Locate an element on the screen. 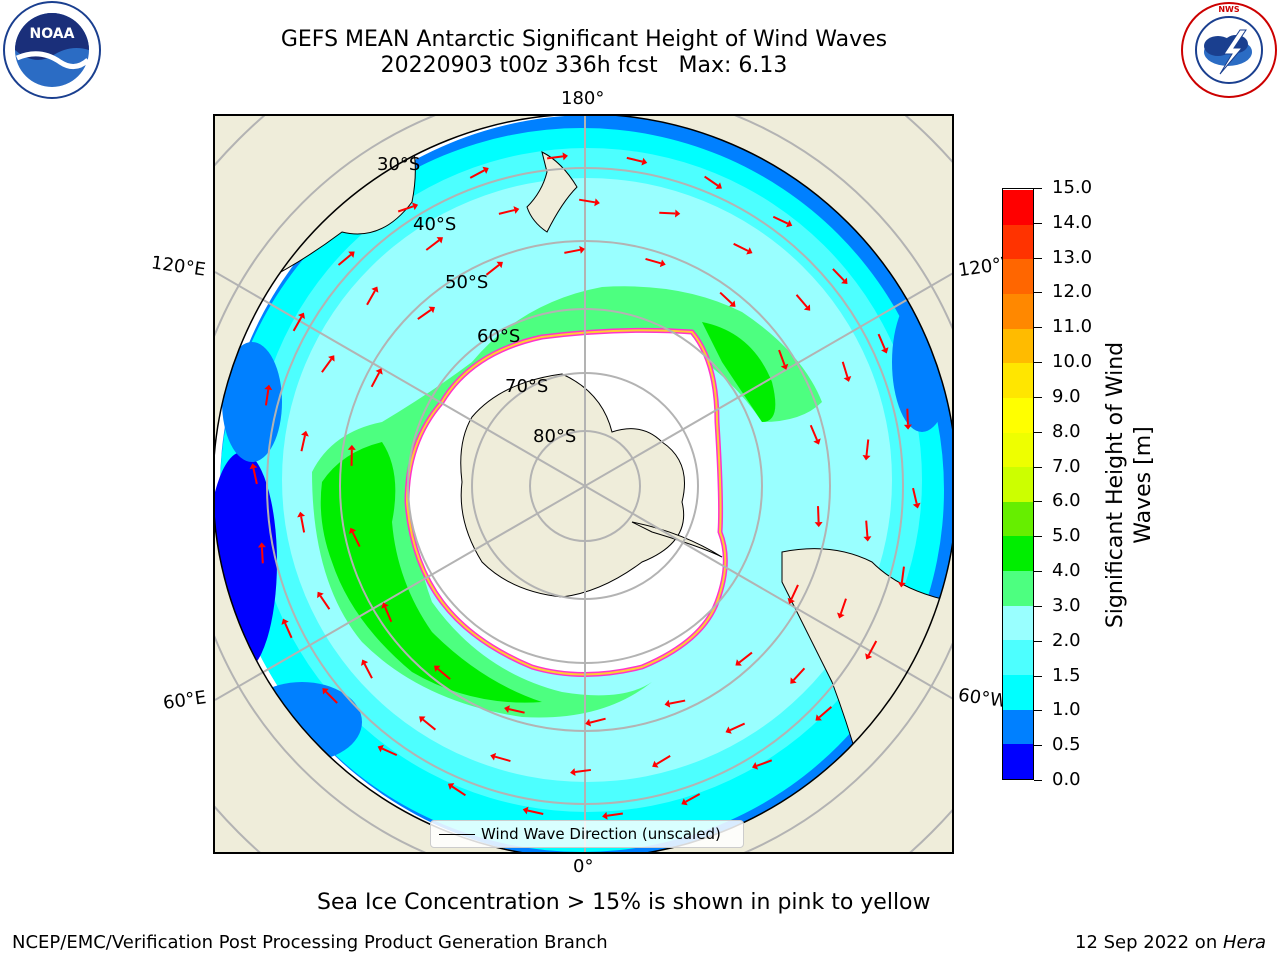 This screenshot has width=1280, height=960. colorbar-tick-label: 15.0 is located at coordinates (1072, 187).